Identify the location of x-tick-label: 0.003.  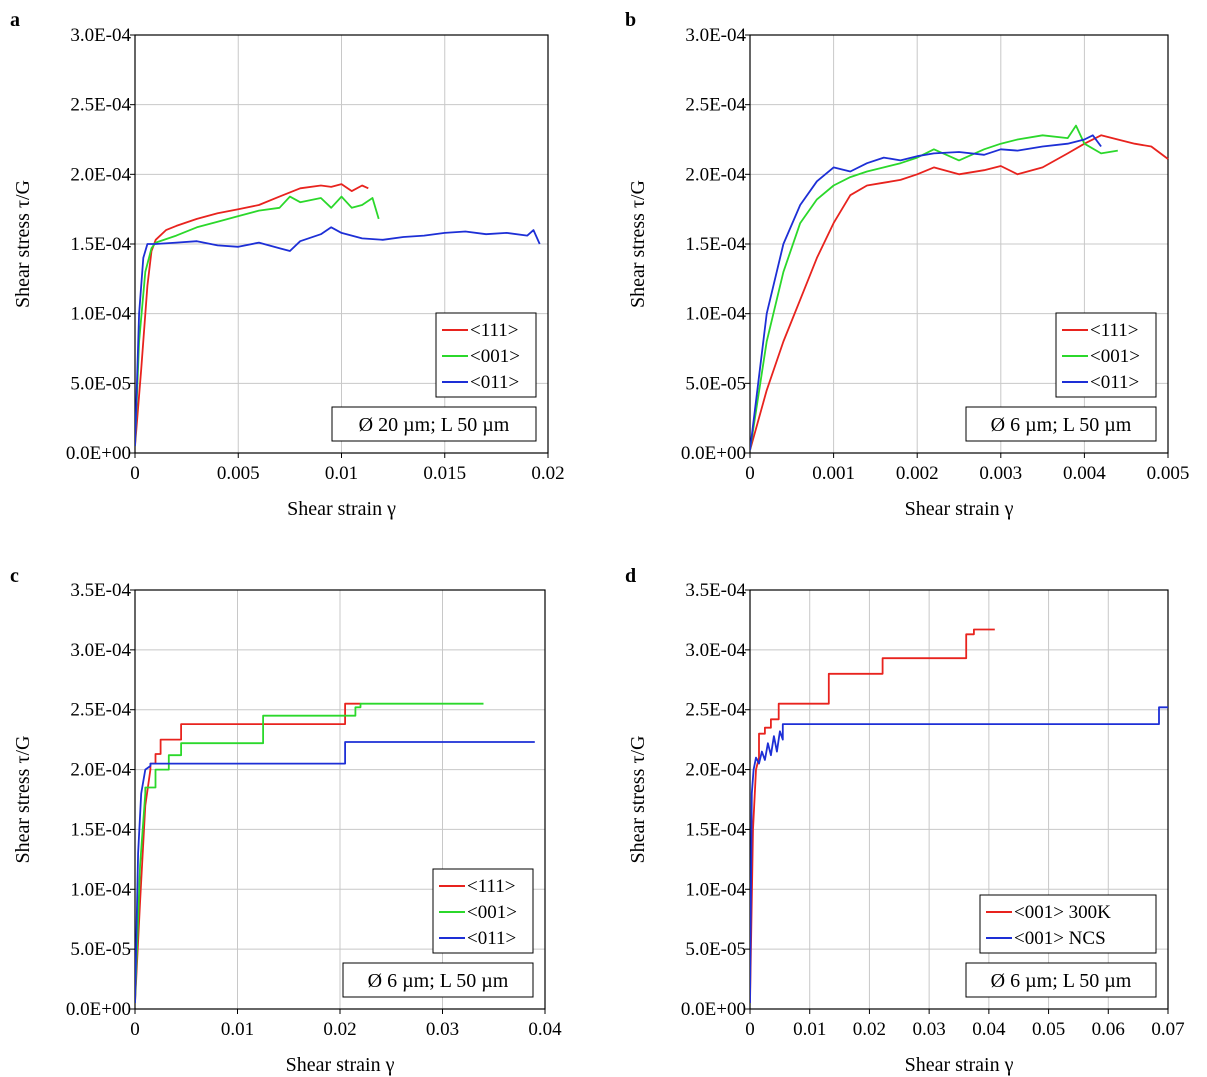
(1000, 473).